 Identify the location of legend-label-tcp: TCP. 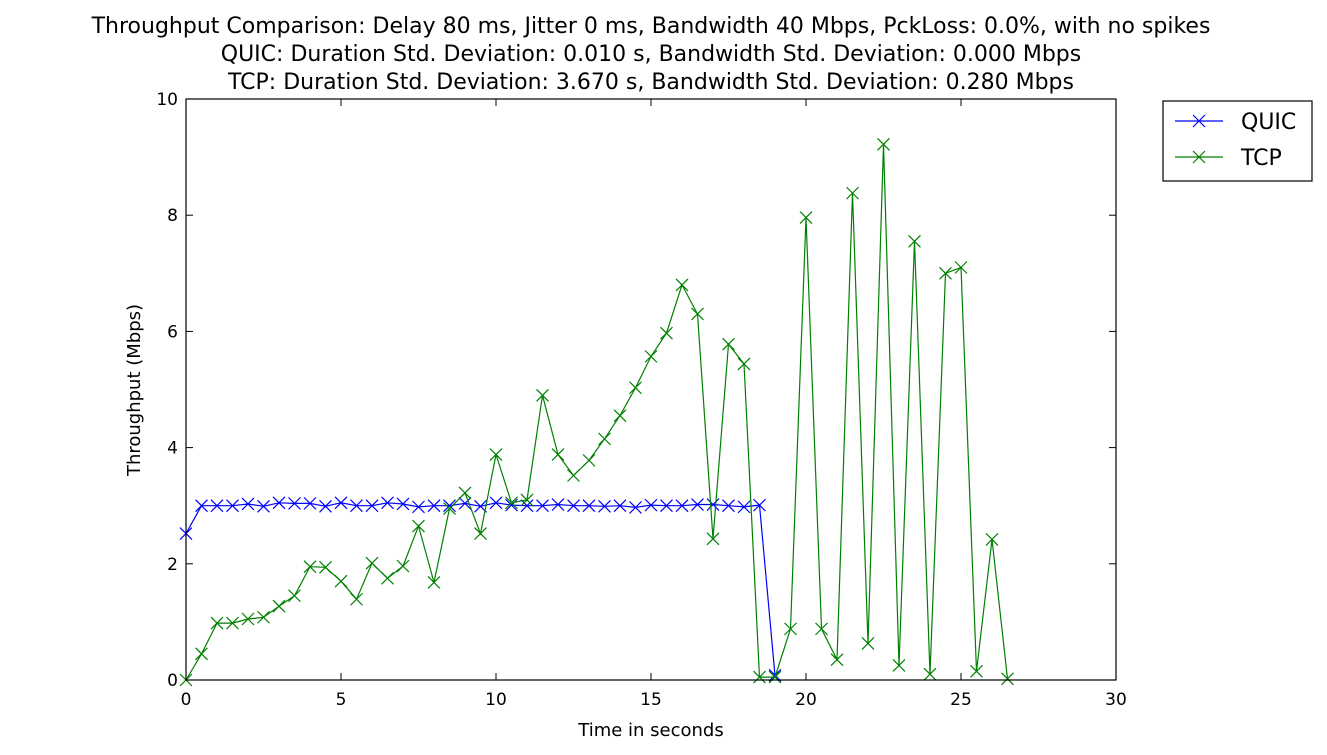
(1261, 158).